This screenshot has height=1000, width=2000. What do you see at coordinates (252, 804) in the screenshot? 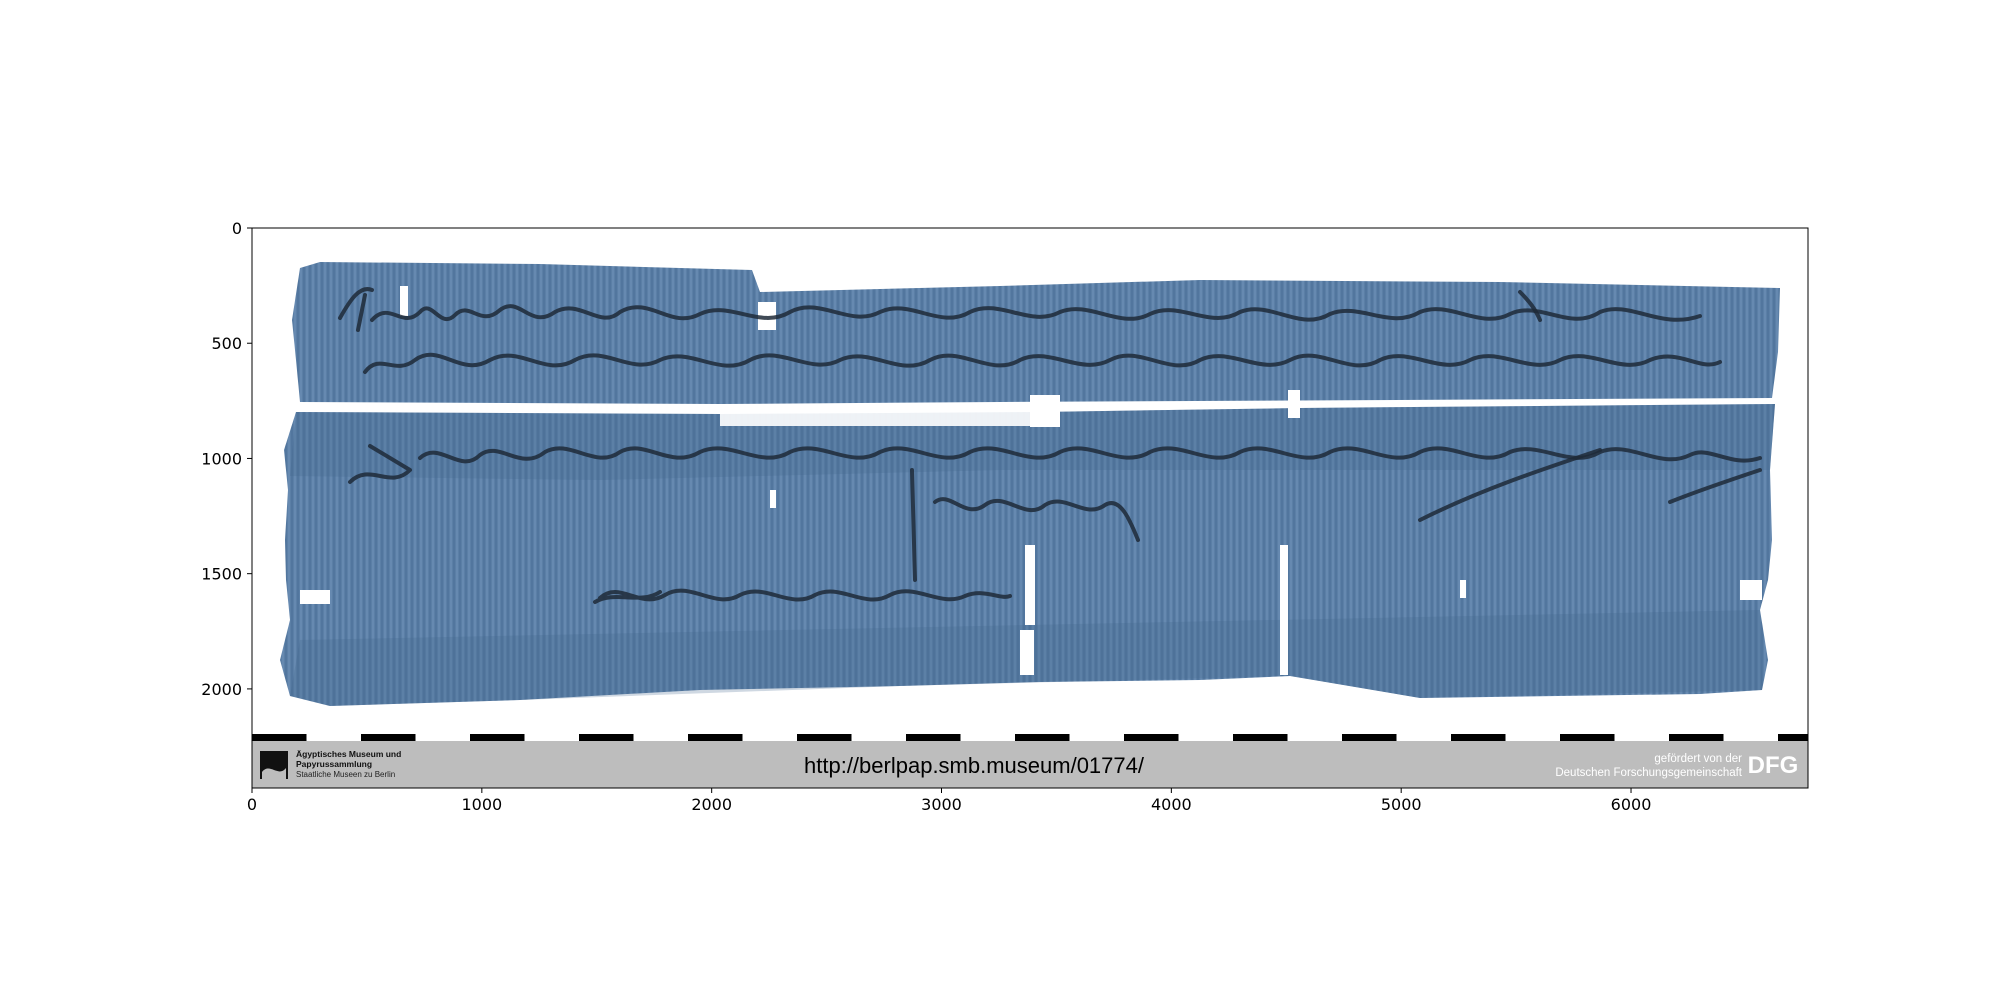
I see `x-tick-label: 0` at bounding box center [252, 804].